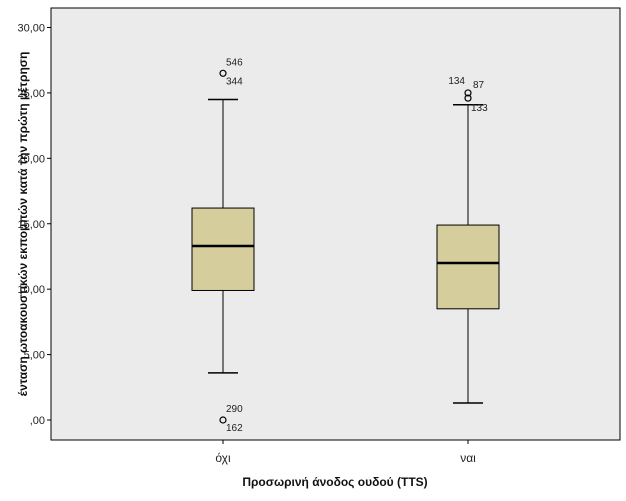  What do you see at coordinates (345, 452) in the screenshot?
I see `x-axis: όχι ναι` at bounding box center [345, 452].